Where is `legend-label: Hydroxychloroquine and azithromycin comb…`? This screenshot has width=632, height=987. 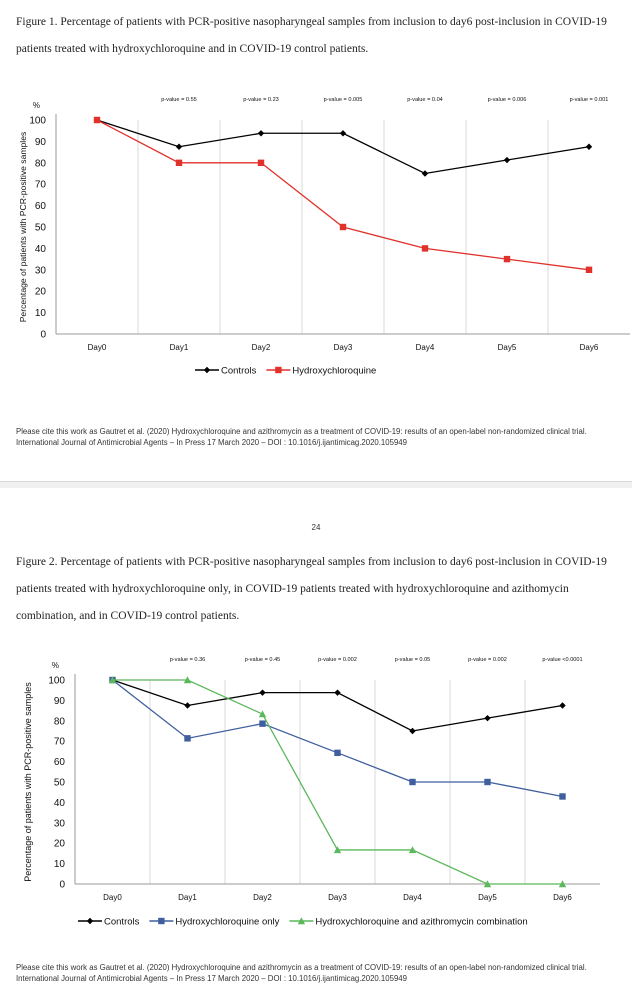
legend-label: Hydroxychloroquine and azithromycin comb… is located at coordinates (421, 922).